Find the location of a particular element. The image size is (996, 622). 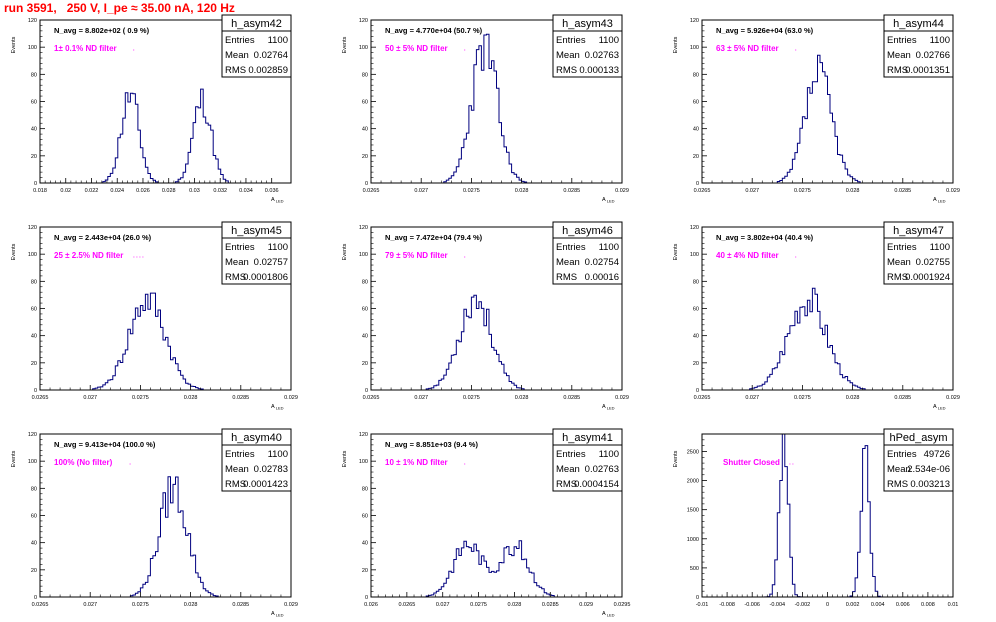

stats-row-value: 0.02757 is located at coordinates (271, 262).